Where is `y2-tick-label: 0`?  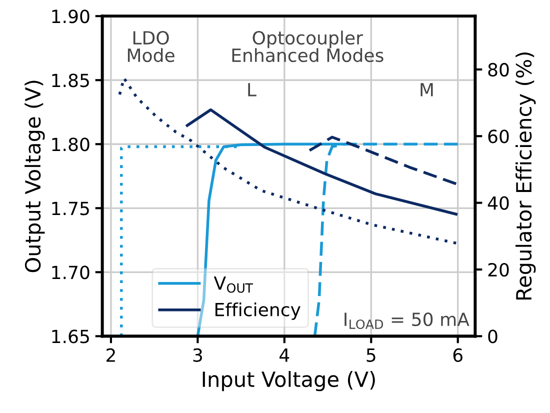 y2-tick-label: 0 is located at coordinates (493, 337).